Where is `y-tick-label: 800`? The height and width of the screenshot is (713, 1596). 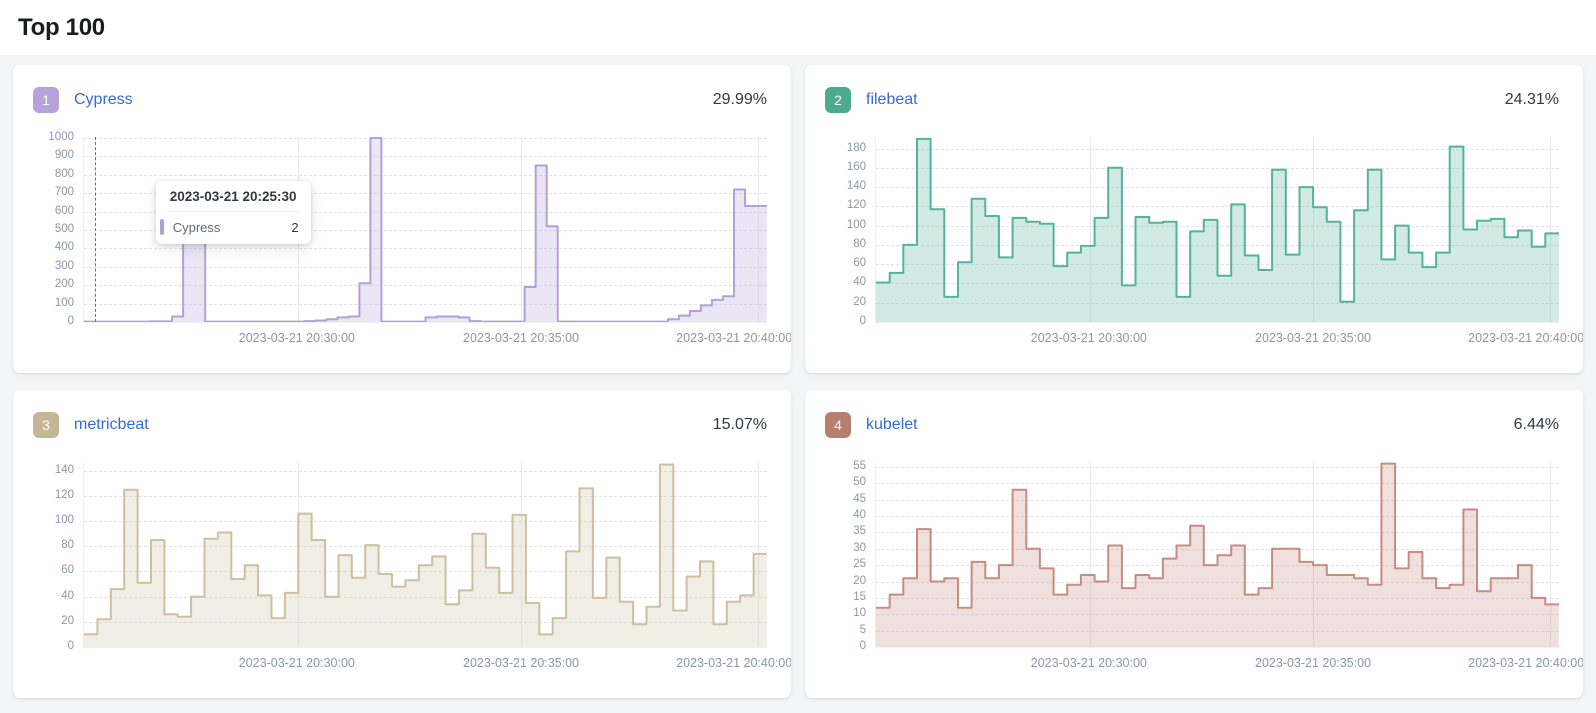
y-tick-label: 800 is located at coordinates (64, 173).